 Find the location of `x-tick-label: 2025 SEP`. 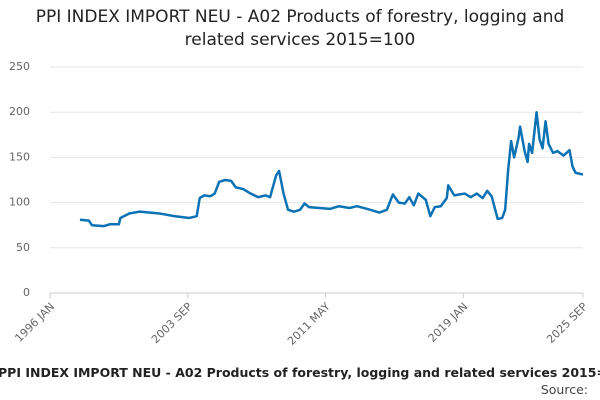

x-tick-label: 2025 SEP is located at coordinates (567, 323).